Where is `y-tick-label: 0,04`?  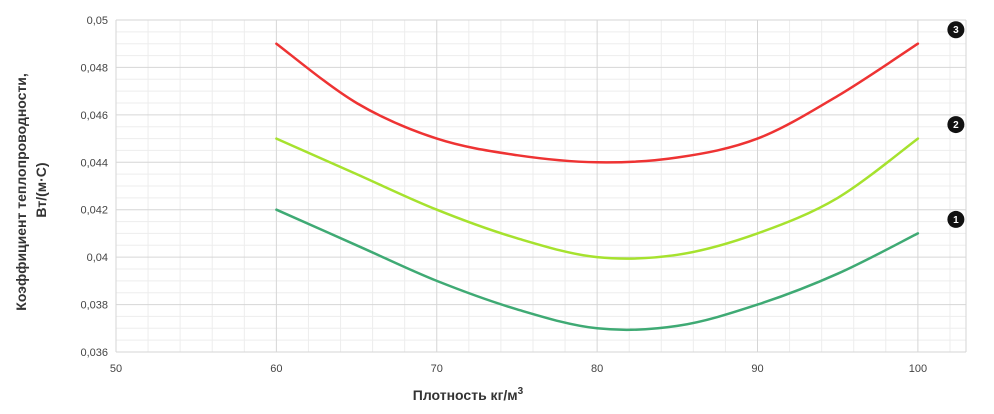
y-tick-label: 0,04 is located at coordinates (97, 258).